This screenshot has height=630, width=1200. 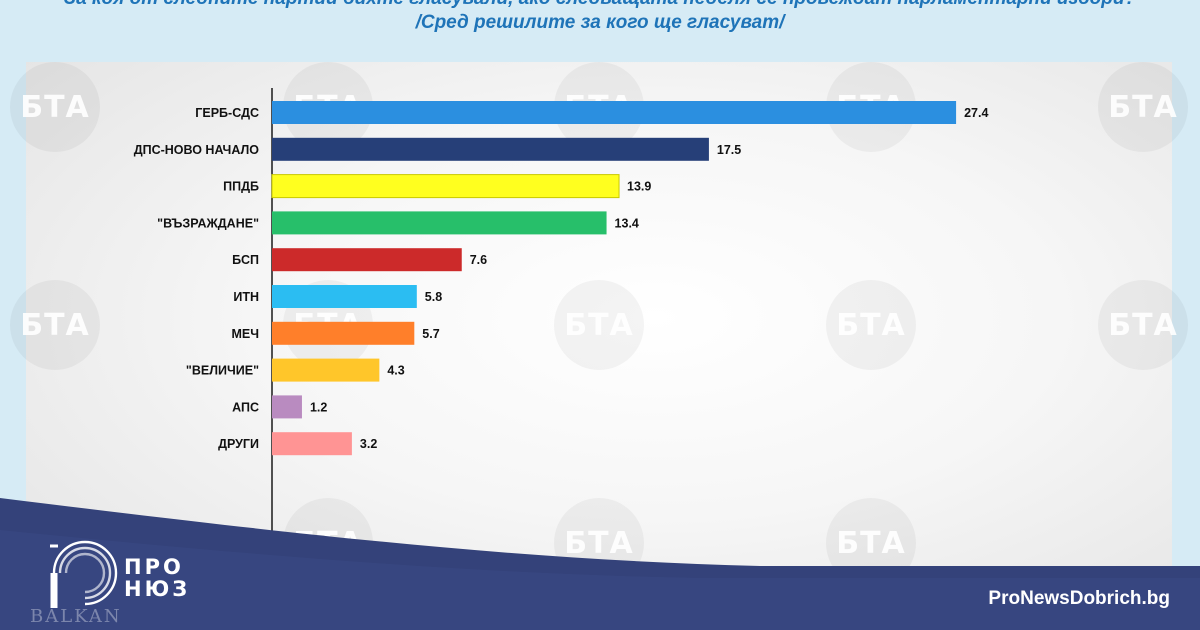 What do you see at coordinates (639, 187) in the screenshot?
I see `value-label: 13.9` at bounding box center [639, 187].